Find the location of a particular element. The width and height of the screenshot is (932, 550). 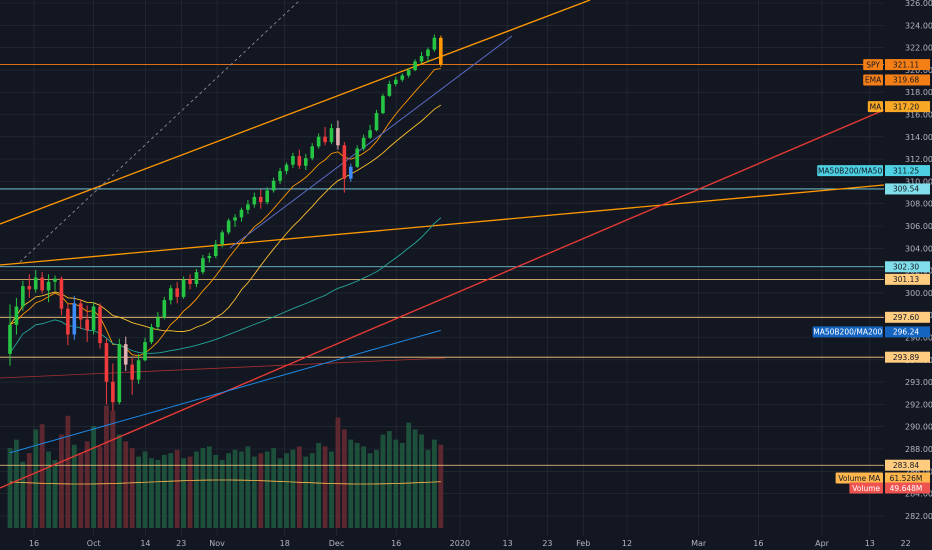

price-tag: 297.60 is located at coordinates (907, 317).